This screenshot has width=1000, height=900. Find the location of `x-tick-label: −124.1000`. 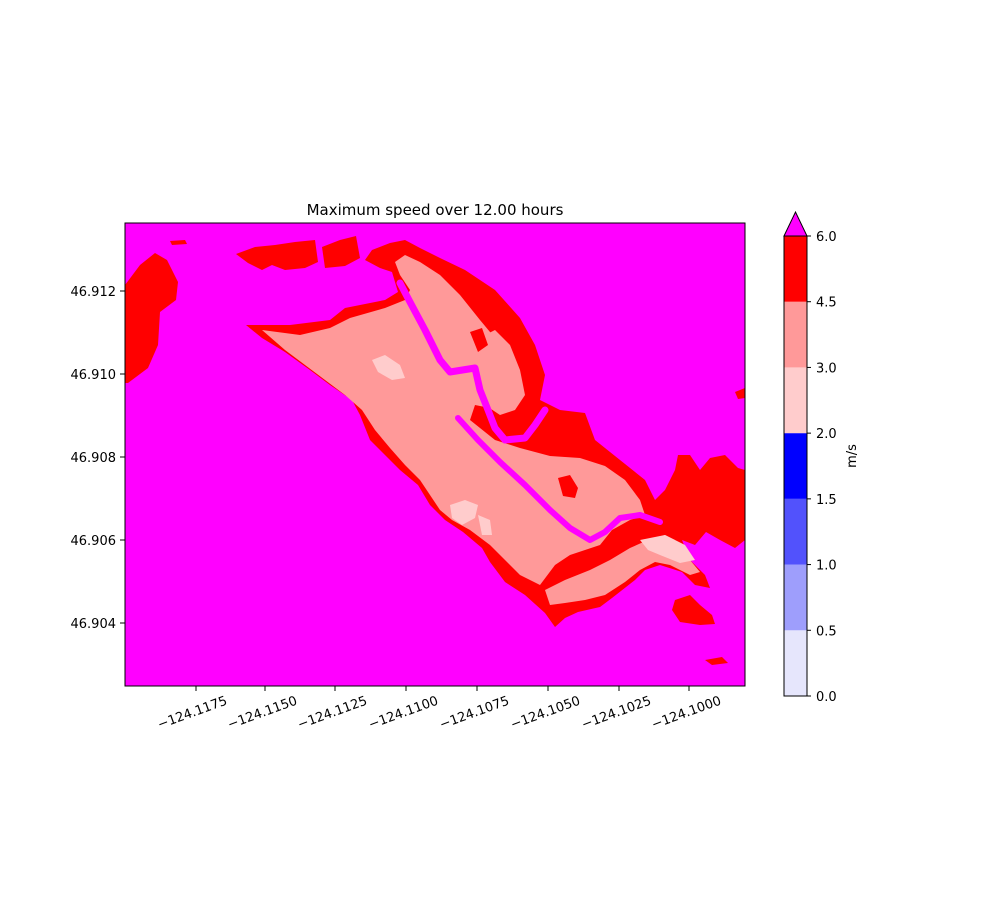

x-tick-label: −124.1000 is located at coordinates (687, 713).